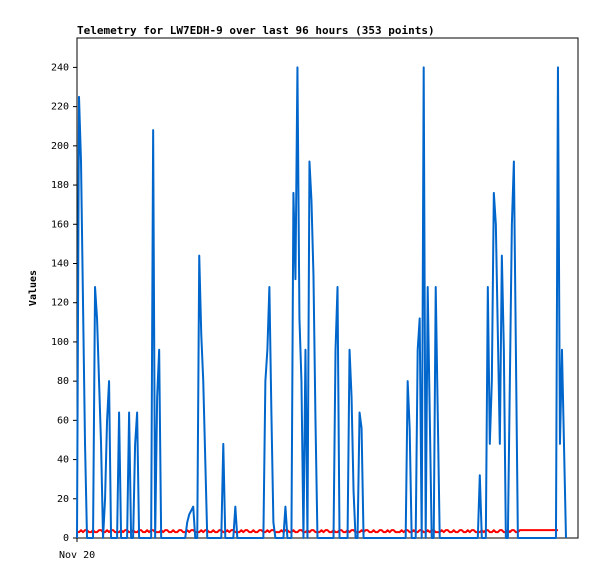 This screenshot has width=597, height=579. Describe the element at coordinates (60, 107) in the screenshot. I see `y-tick-label: 220` at that location.